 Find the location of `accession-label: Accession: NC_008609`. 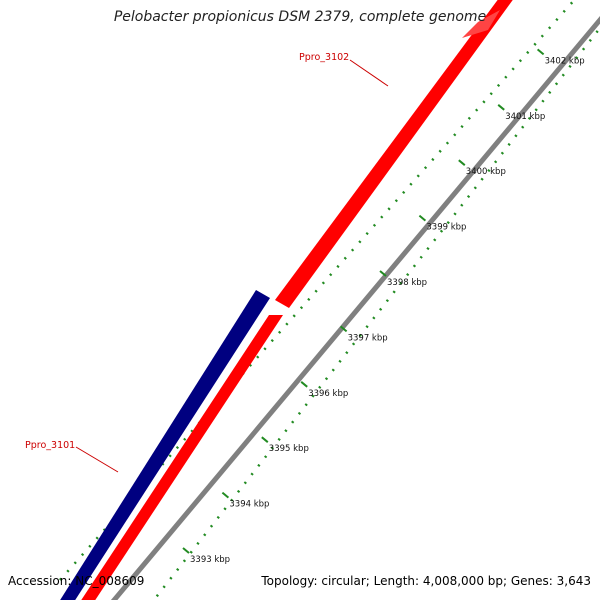

accession-label: Accession: NC_008609 is located at coordinates (76, 581).